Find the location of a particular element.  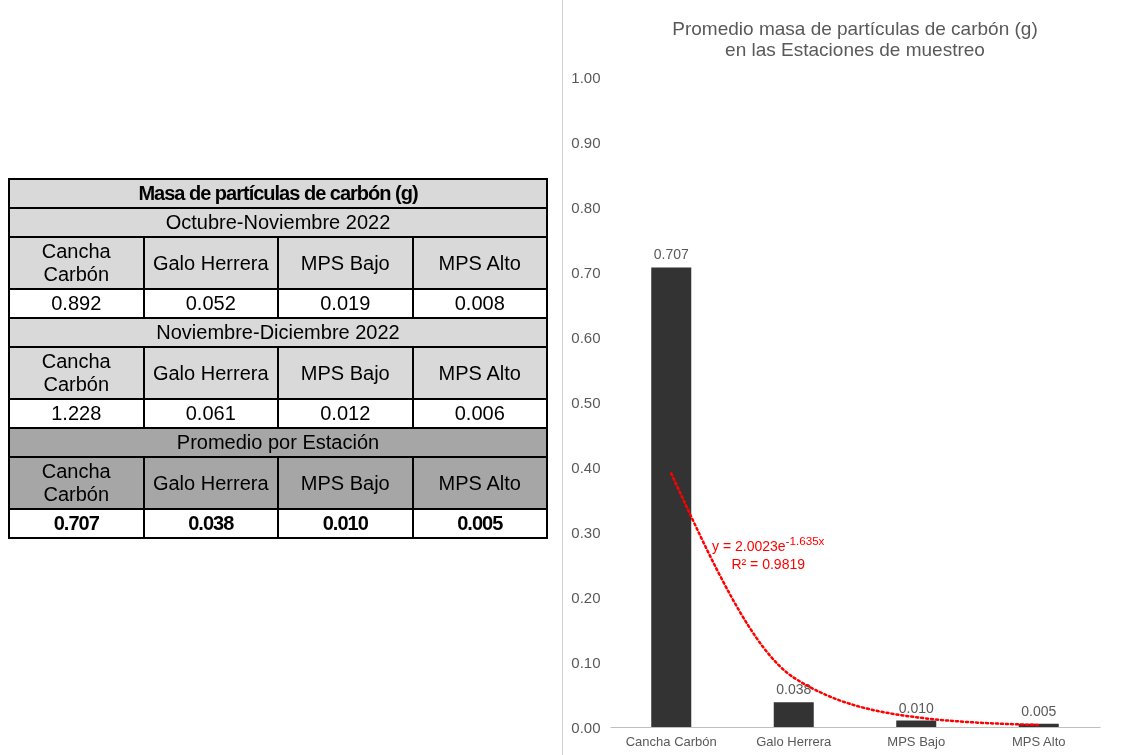

y-tick-label: 0.90 is located at coordinates (586, 142).